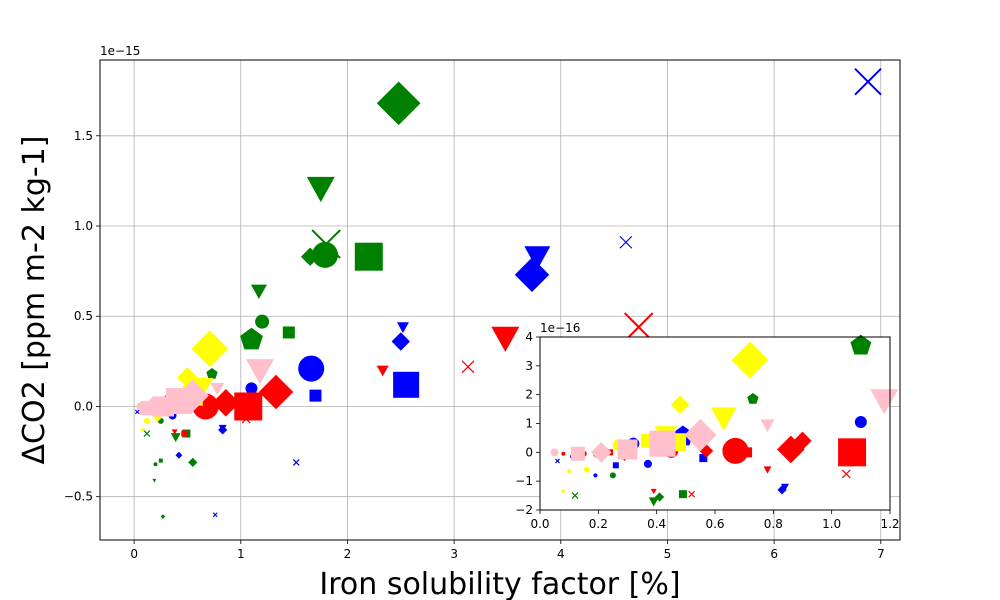 The height and width of the screenshot is (600, 1000). Describe the element at coordinates (524, 510) in the screenshot. I see `inset-y-tick-label: −2` at that location.